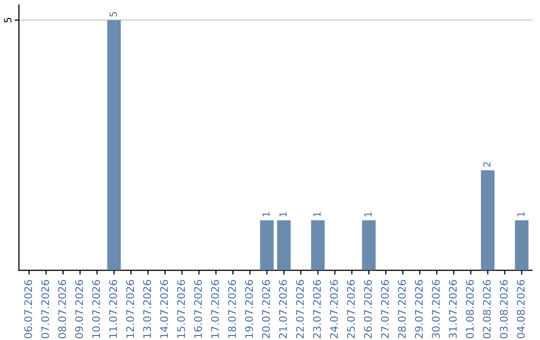 The image size is (540, 340). Describe the element at coordinates (504, 309) in the screenshot. I see `x-tick-label: 03.08.2026` at that location.